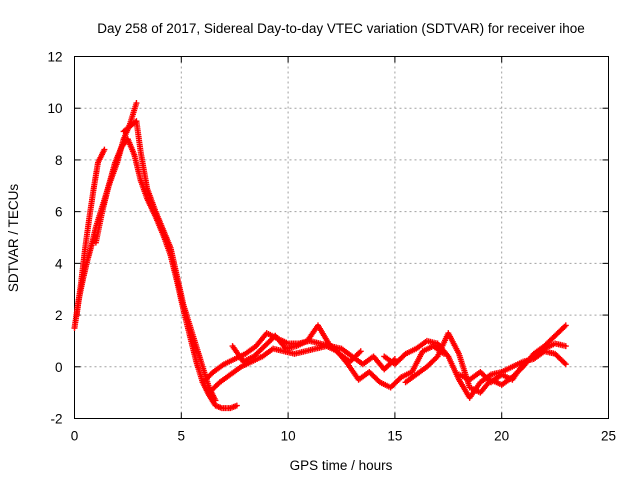  What do you see at coordinates (288, 436) in the screenshot?
I see `x-tick-label: 10` at bounding box center [288, 436].